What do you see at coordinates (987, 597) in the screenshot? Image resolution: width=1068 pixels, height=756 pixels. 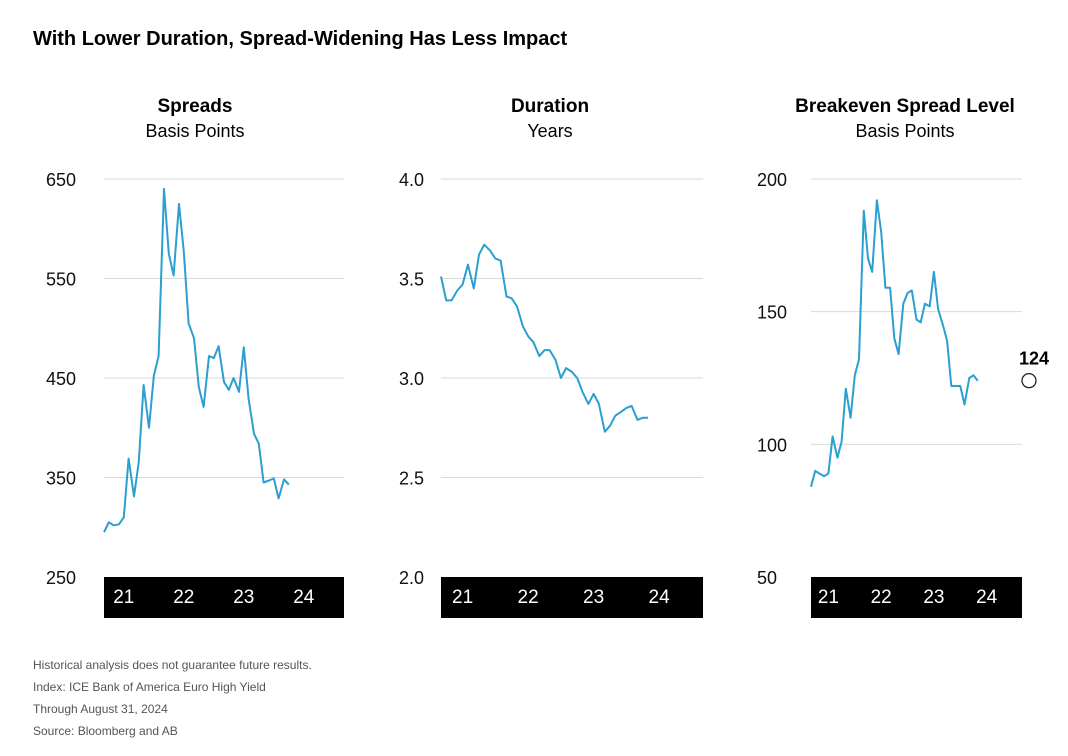 I see `breakeven-x-tick-label: 24` at bounding box center [987, 597].